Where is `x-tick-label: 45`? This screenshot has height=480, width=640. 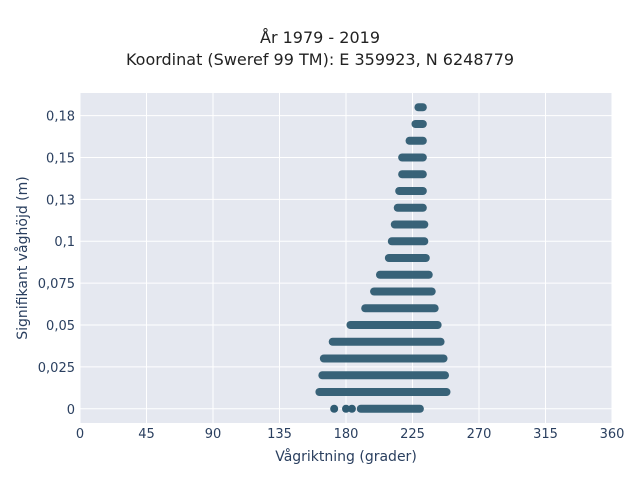 x-tick-label: 45 is located at coordinates (146, 434).